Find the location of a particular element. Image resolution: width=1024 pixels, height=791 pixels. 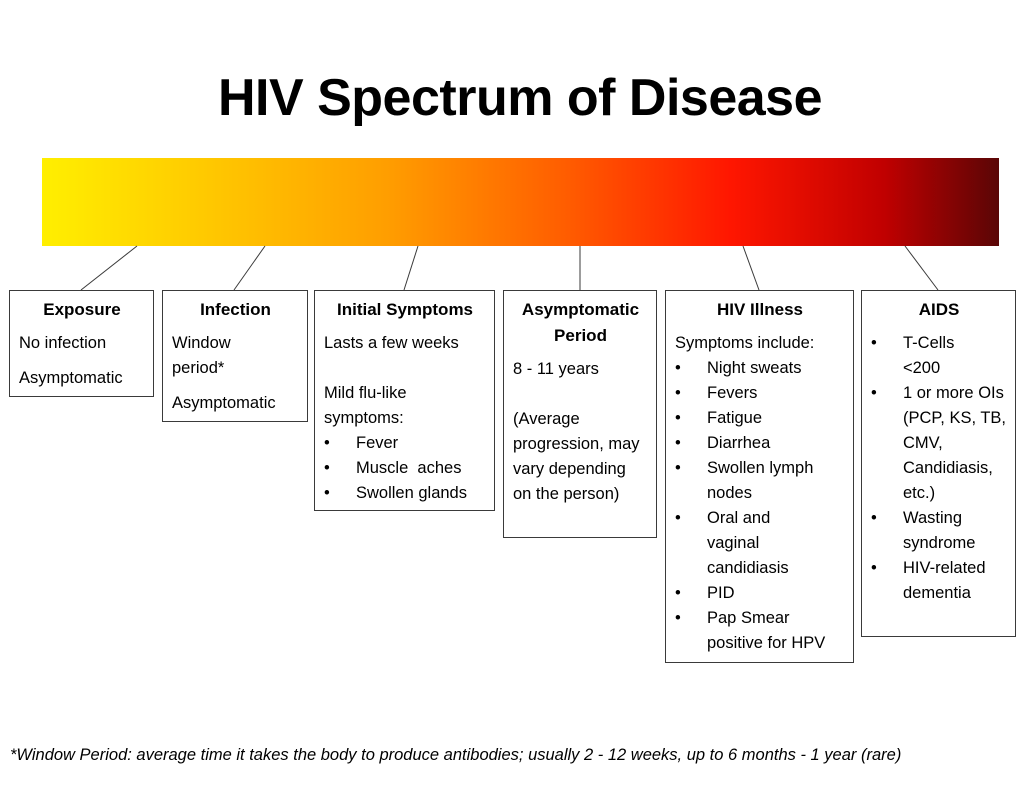

symptom-list: Fever Muscle aches Swollen glands is located at coordinates (405, 468).